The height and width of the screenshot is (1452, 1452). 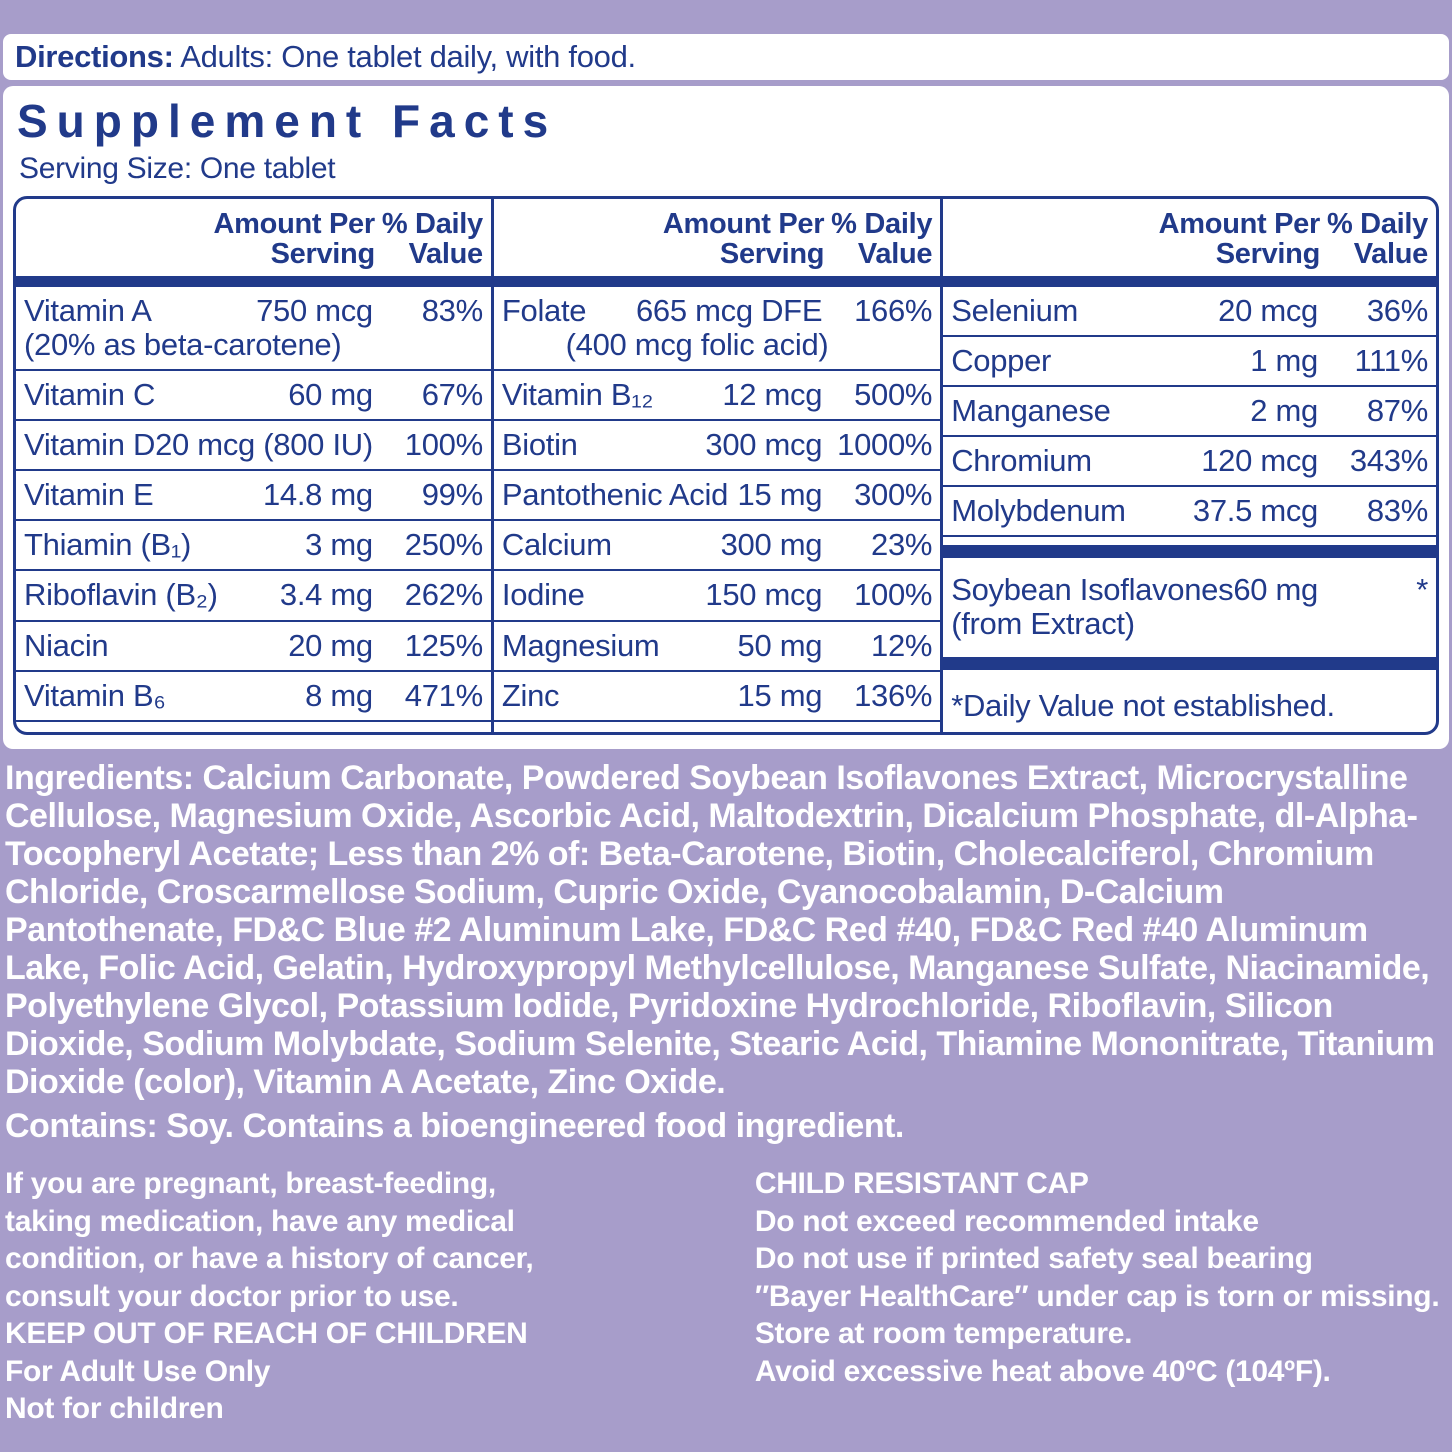 I want to click on nutrient-name: Copper, so click(x=1001, y=360).